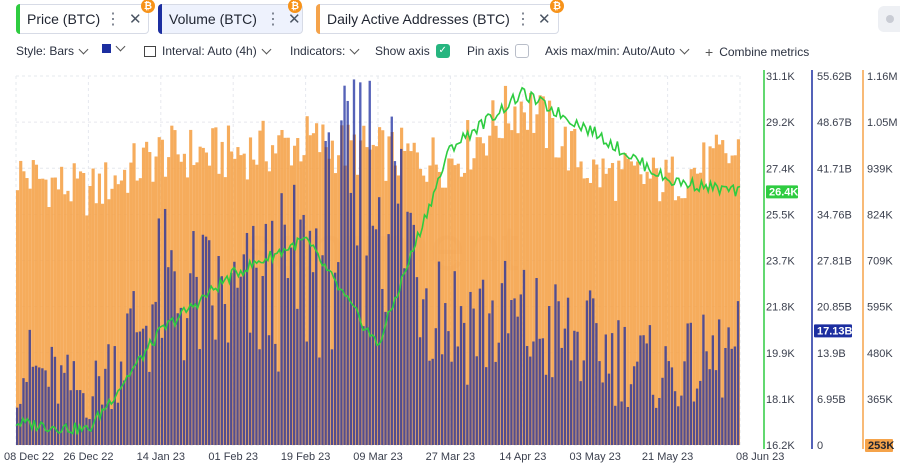 This screenshot has height=473, width=900. What do you see at coordinates (148, 6) in the screenshot?
I see `bitcoin-icon: ₿` at bounding box center [148, 6].